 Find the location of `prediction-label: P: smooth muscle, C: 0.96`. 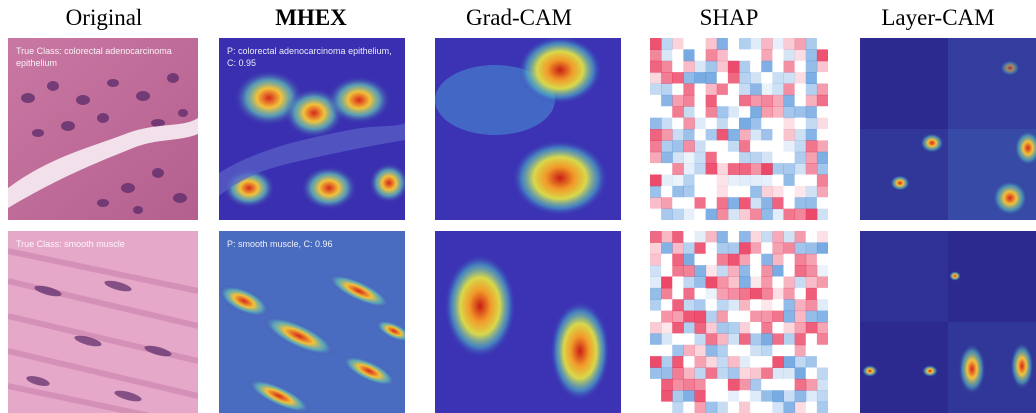

prediction-label: P: smooth muscle, C: 0.96 is located at coordinates (280, 244).